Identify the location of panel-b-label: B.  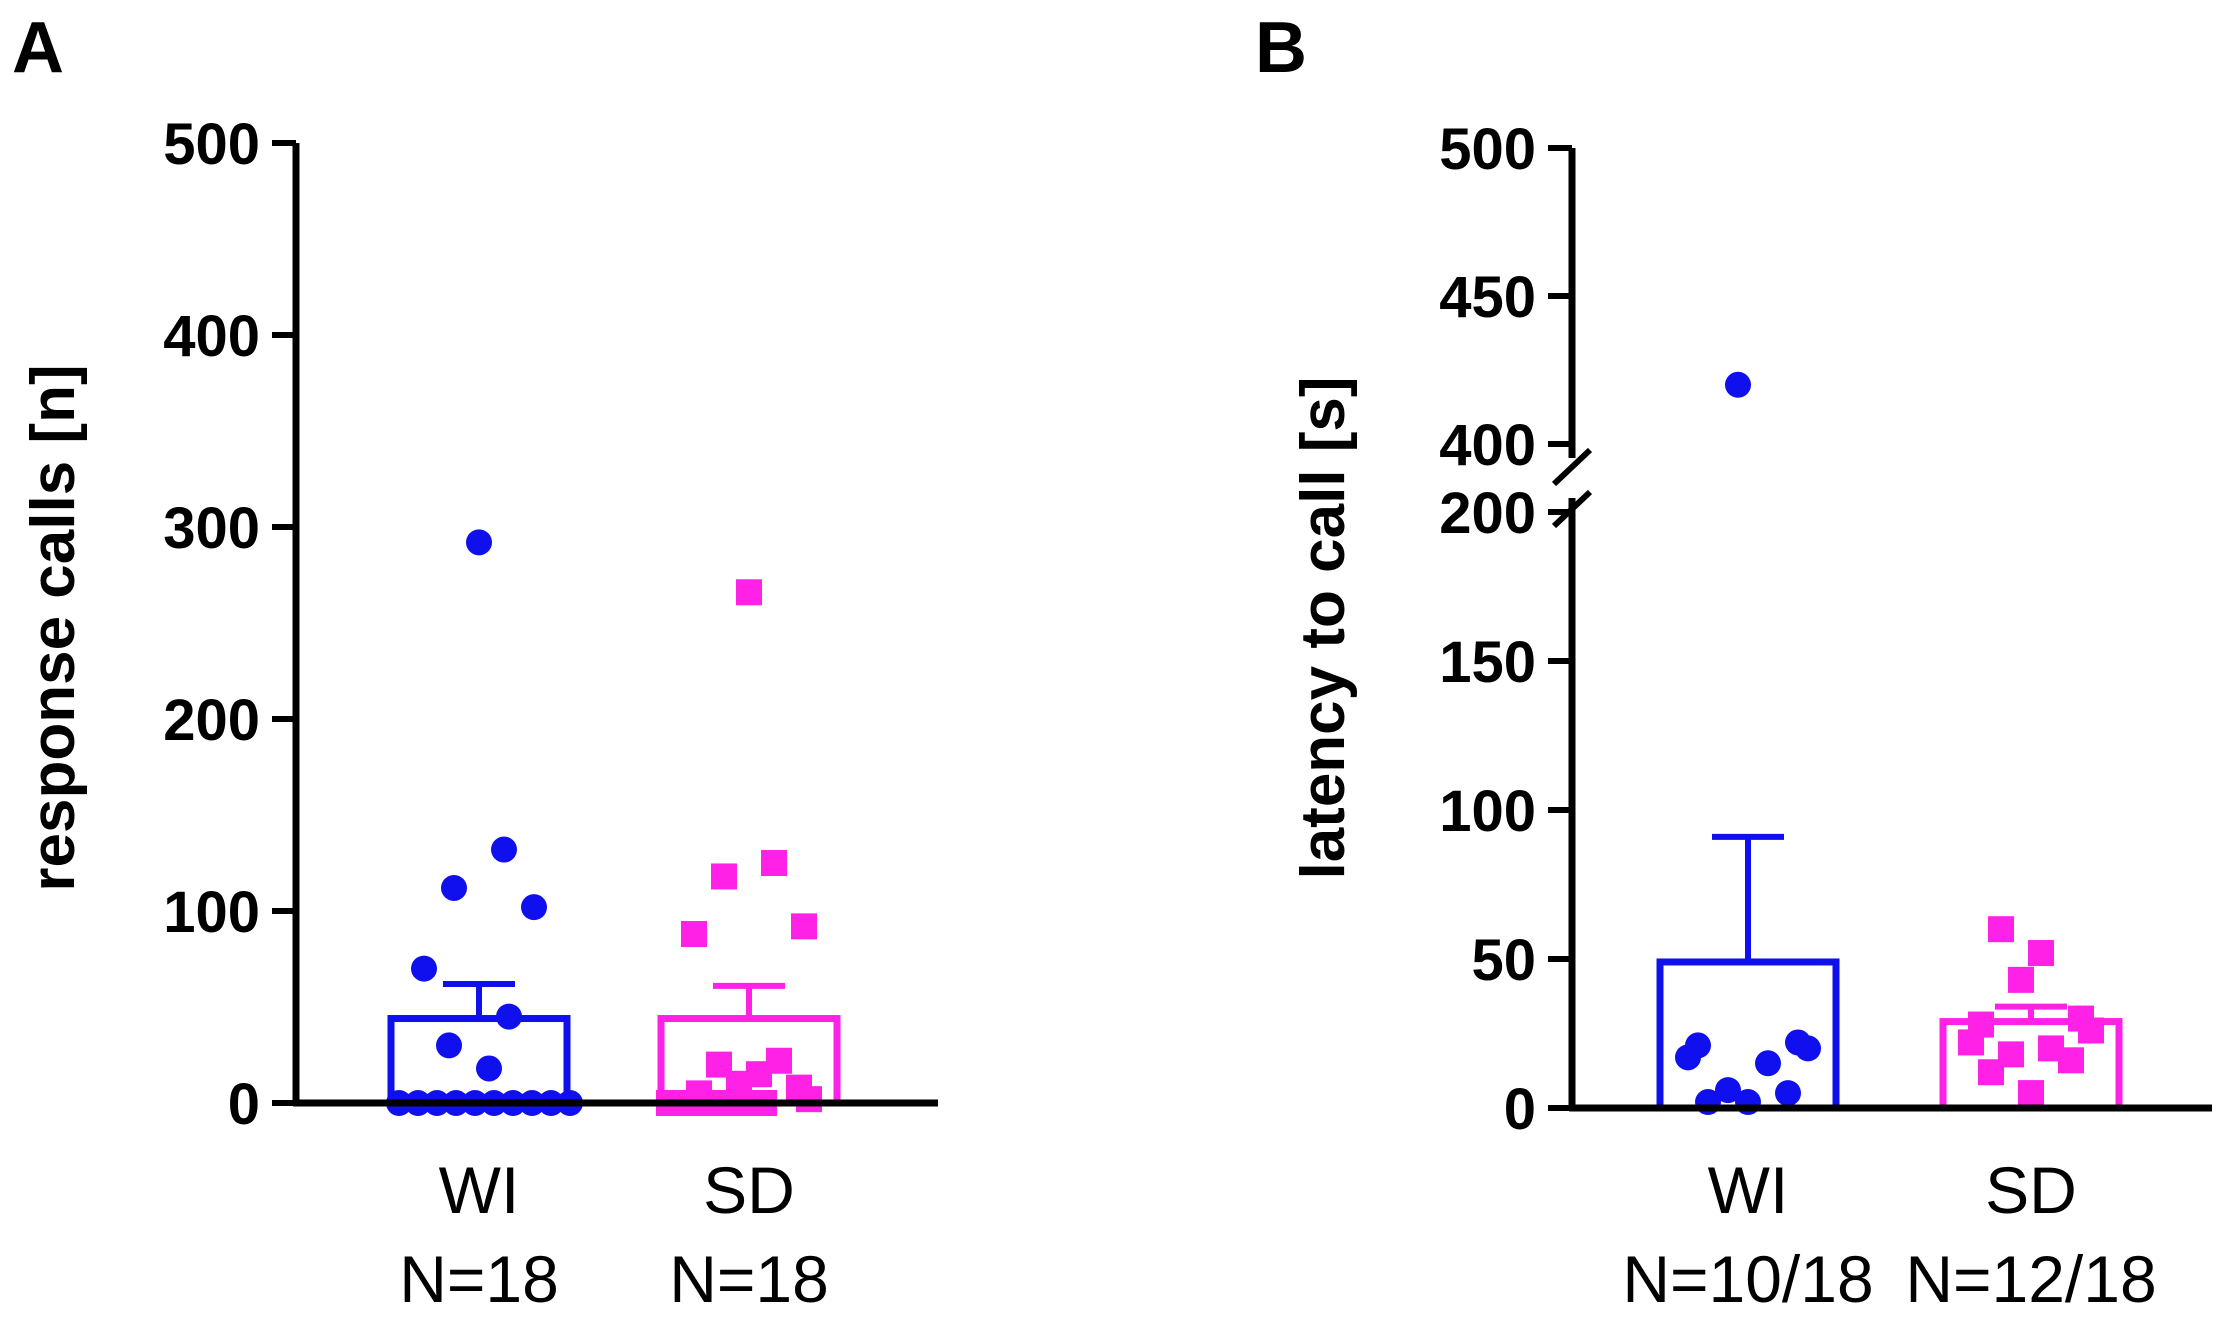
(1281, 48).